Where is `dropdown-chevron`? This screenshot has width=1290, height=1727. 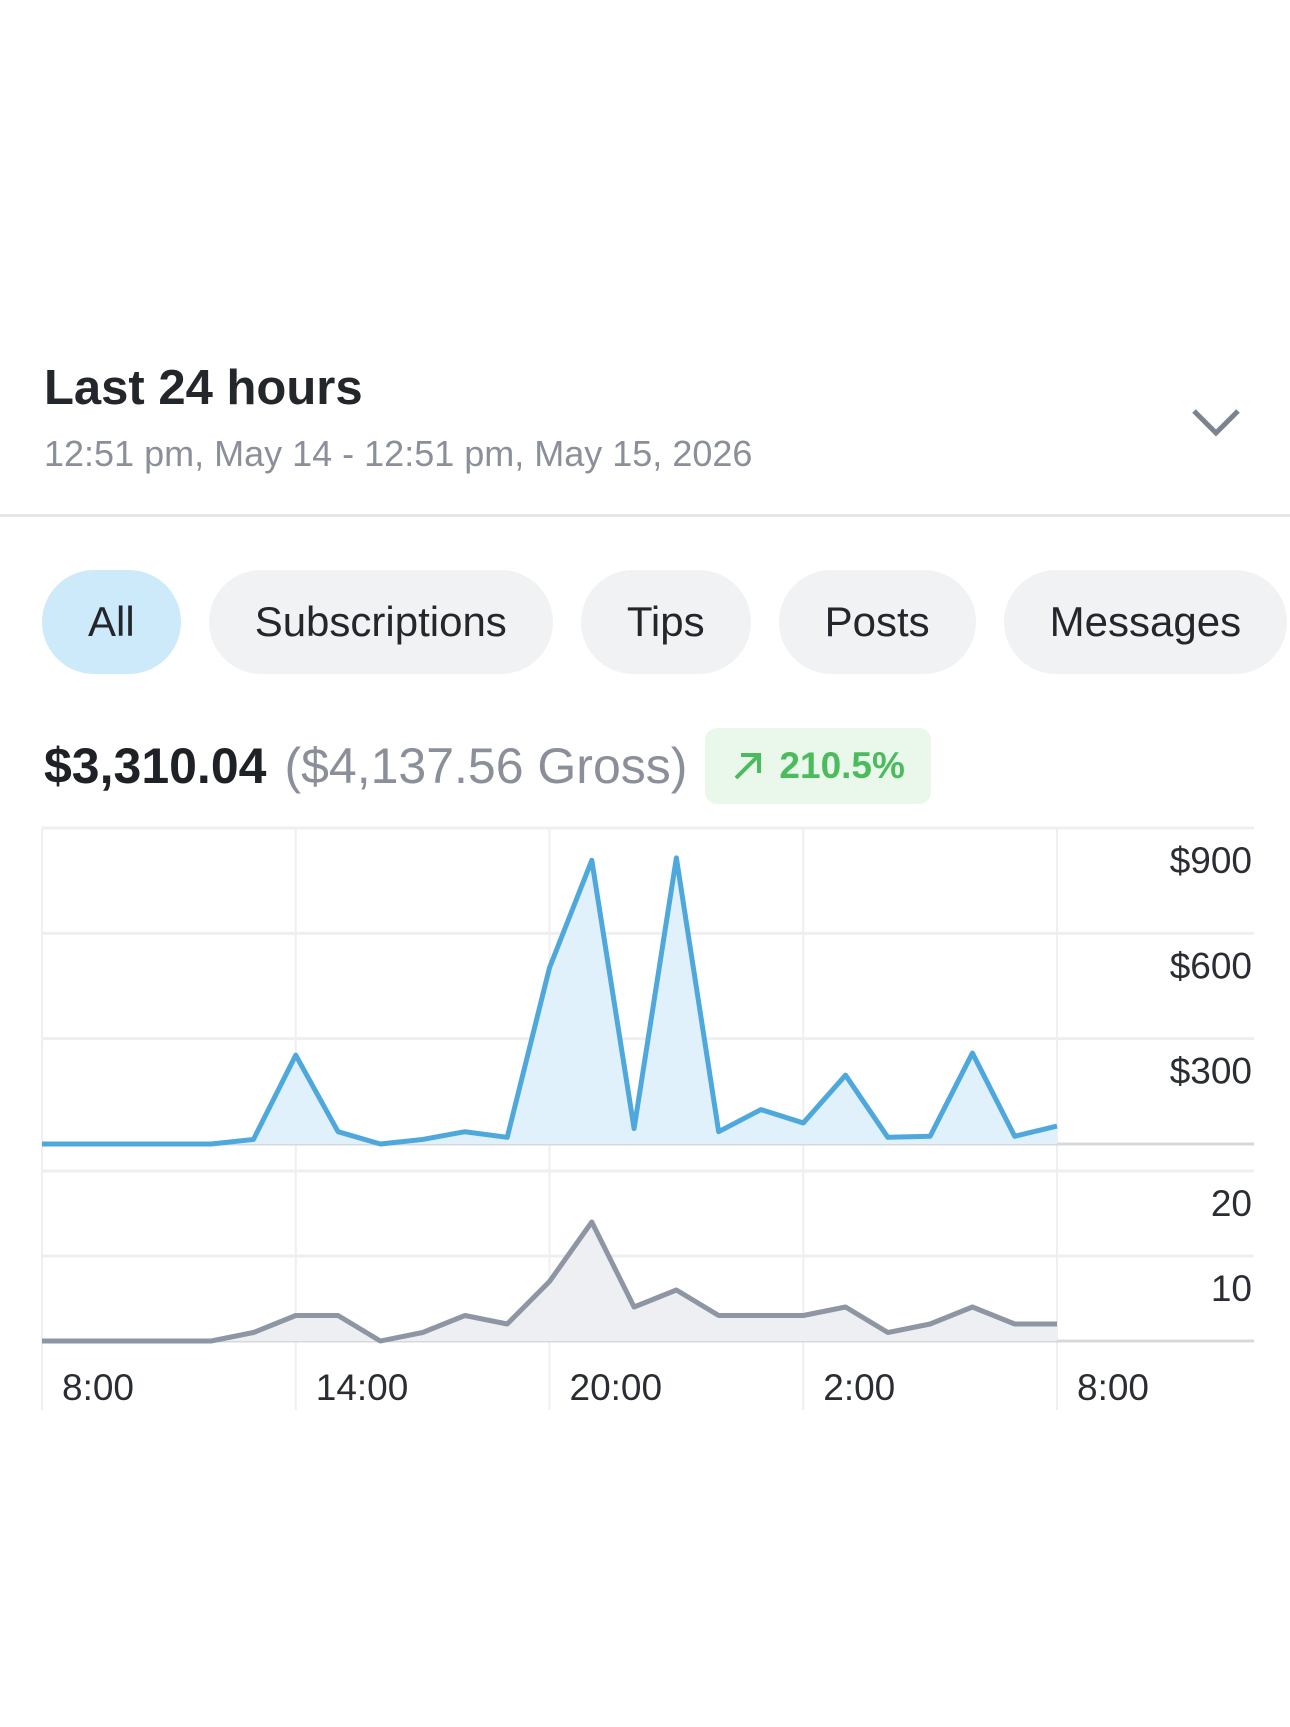 dropdown-chevron is located at coordinates (1216, 422).